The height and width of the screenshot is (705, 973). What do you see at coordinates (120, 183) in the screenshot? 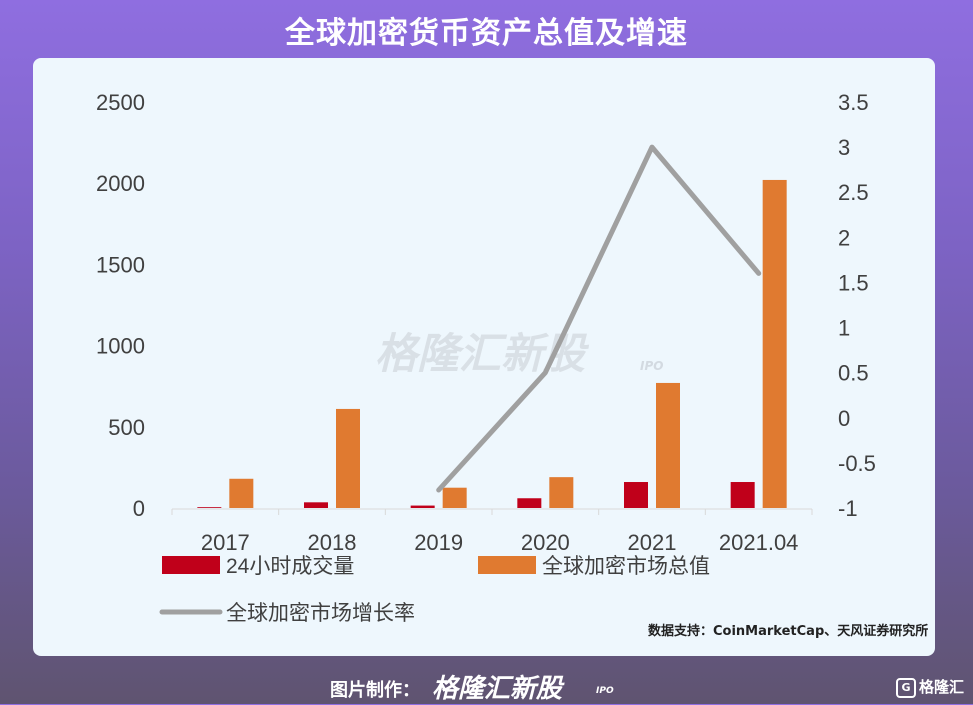
I see `left-tick-label: 2000` at bounding box center [120, 183].